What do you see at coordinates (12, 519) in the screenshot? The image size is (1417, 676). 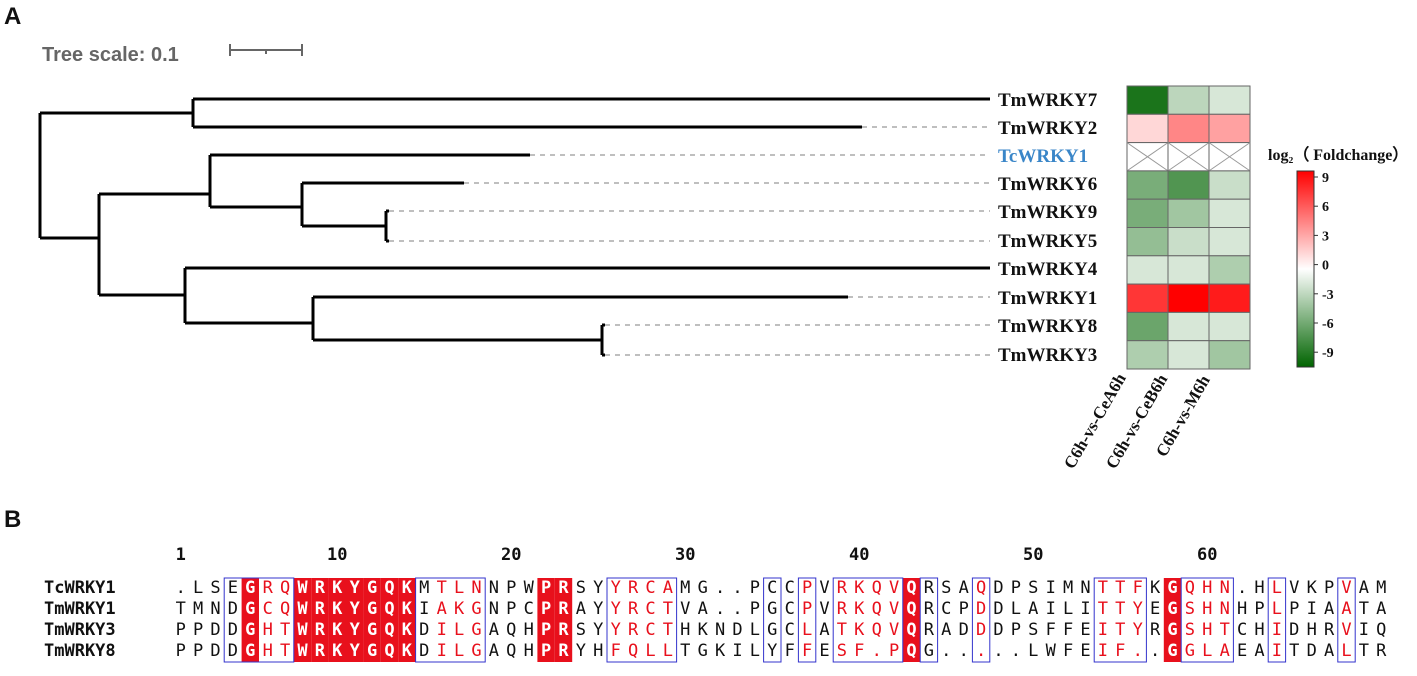 I see `panel-label-b: B` at bounding box center [12, 519].